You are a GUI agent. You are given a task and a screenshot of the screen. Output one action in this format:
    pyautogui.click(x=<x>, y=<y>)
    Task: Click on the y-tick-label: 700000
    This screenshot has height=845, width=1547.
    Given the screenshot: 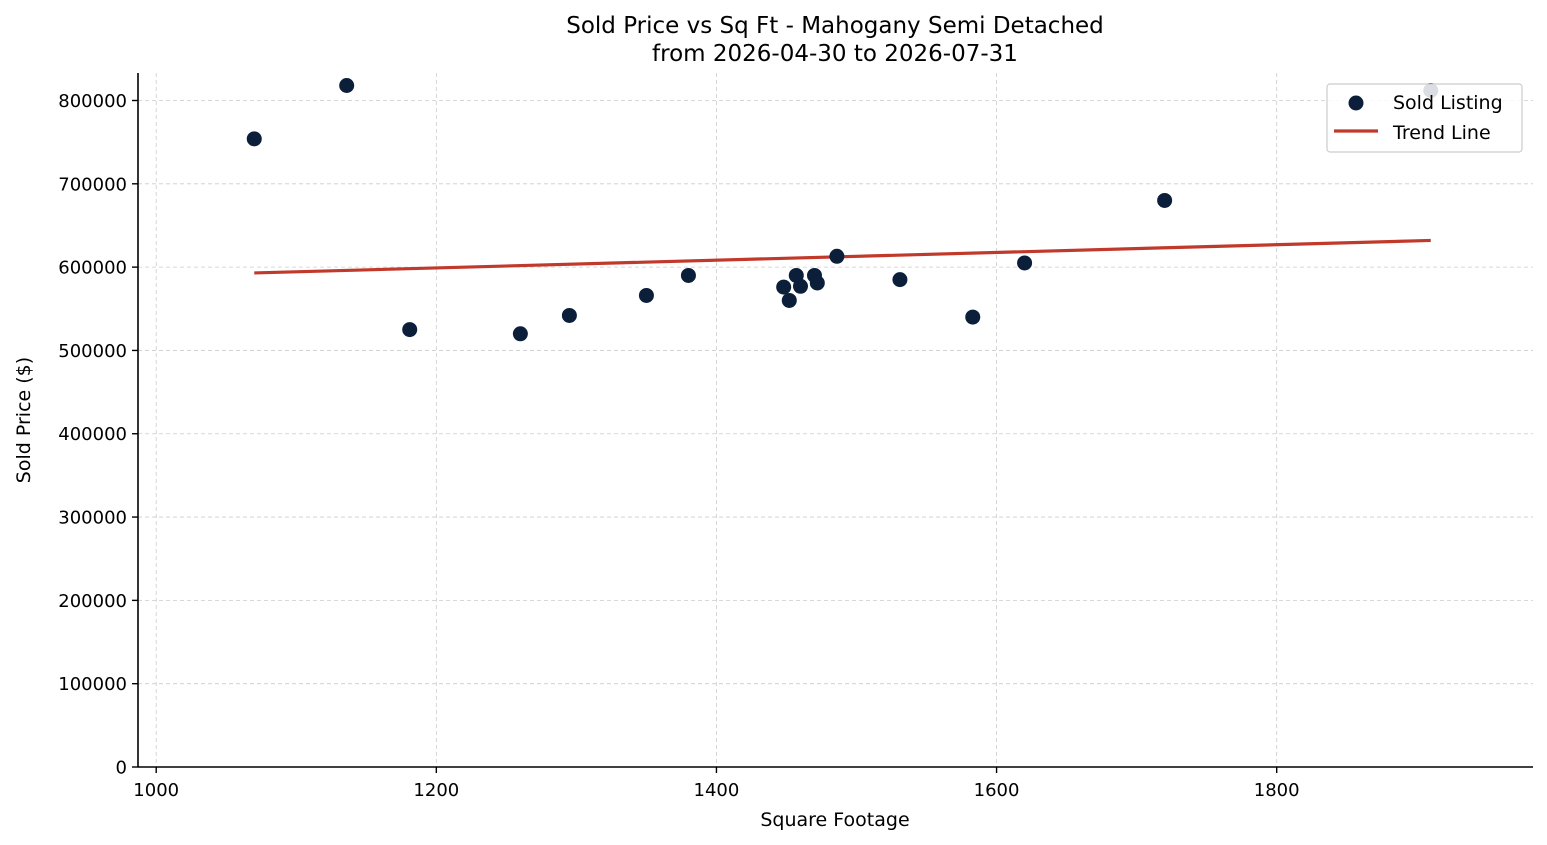 What is the action you would take?
    pyautogui.click(x=92, y=184)
    